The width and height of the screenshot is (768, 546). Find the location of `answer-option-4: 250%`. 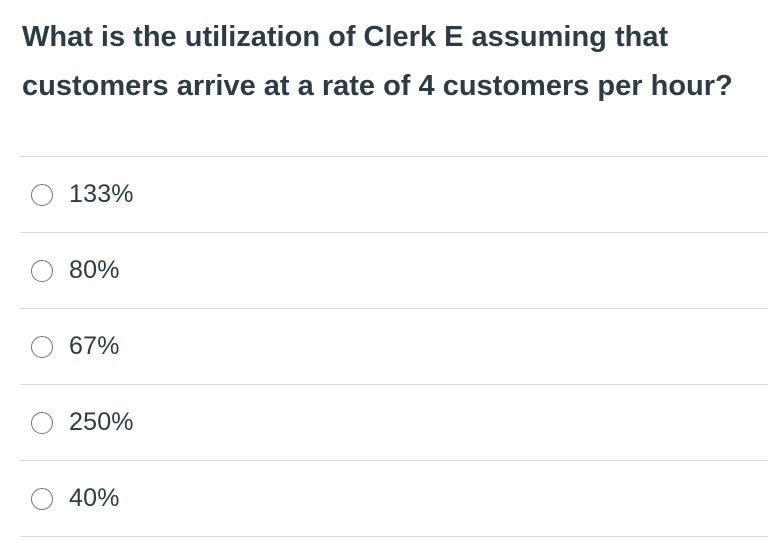

answer-option-4: 250% is located at coordinates (394, 423).